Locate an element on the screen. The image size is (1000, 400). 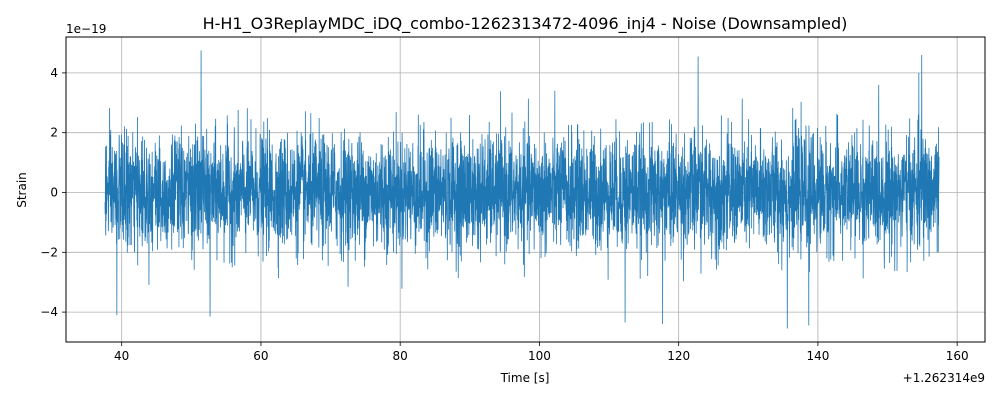
x-tick-label: 40 is located at coordinates (121, 356).